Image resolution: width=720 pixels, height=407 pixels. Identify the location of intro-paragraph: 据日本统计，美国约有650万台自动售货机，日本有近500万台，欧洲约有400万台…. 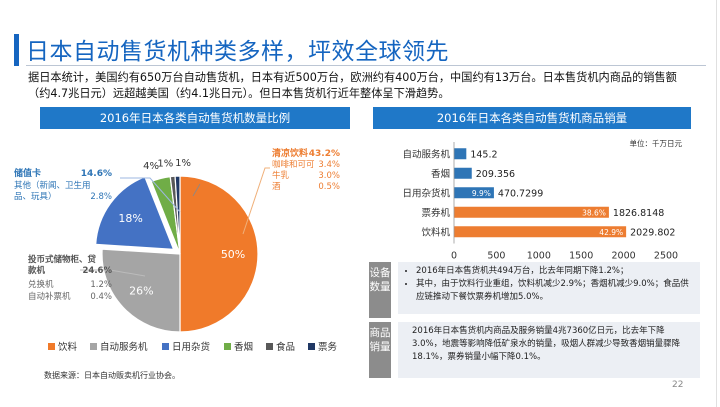
(352, 85).